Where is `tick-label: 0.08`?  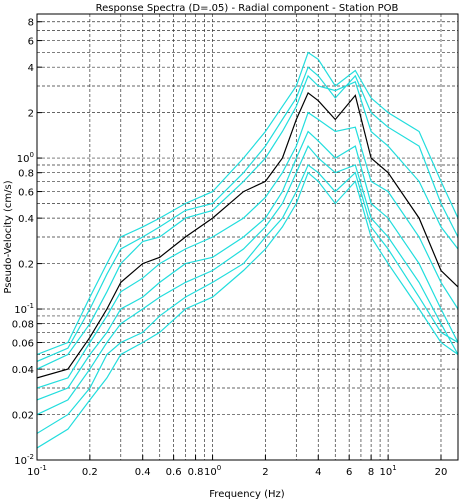
tick-label: 0.08 is located at coordinates (23, 325).